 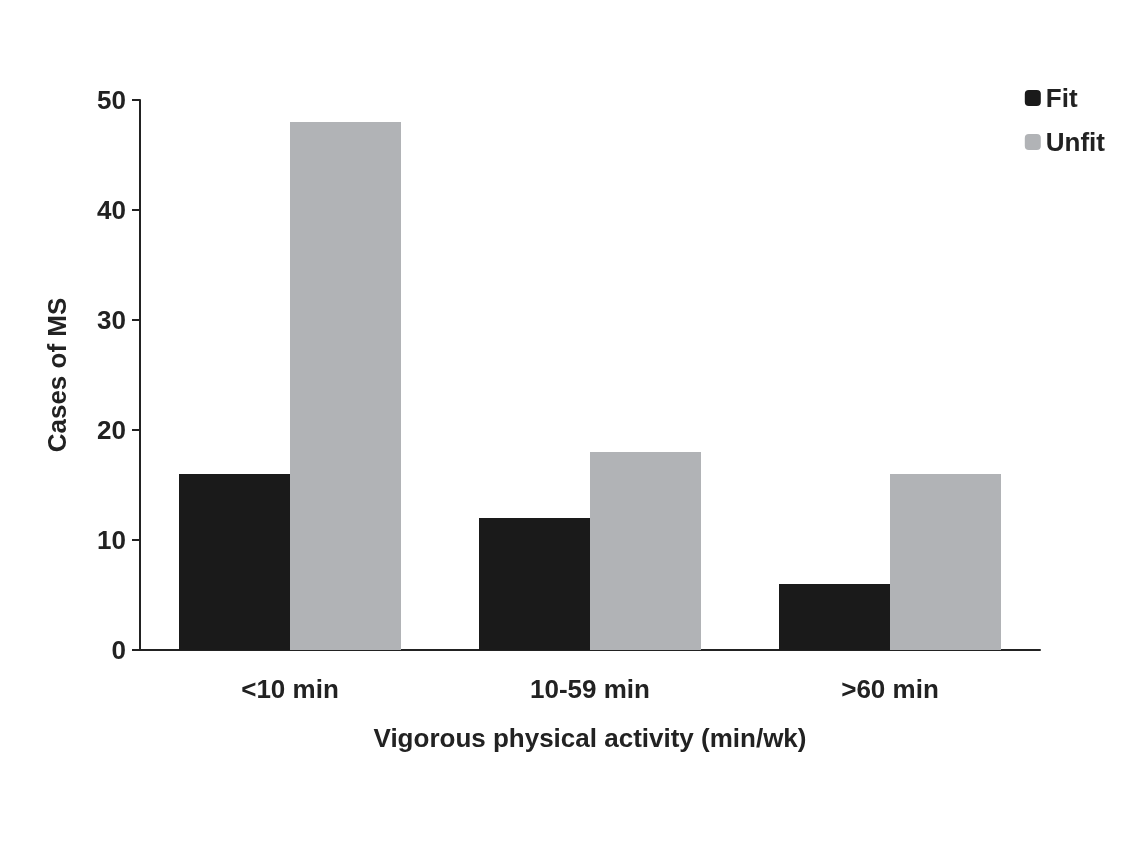 I want to click on y-tick-label: 0, so click(x=118, y=650).